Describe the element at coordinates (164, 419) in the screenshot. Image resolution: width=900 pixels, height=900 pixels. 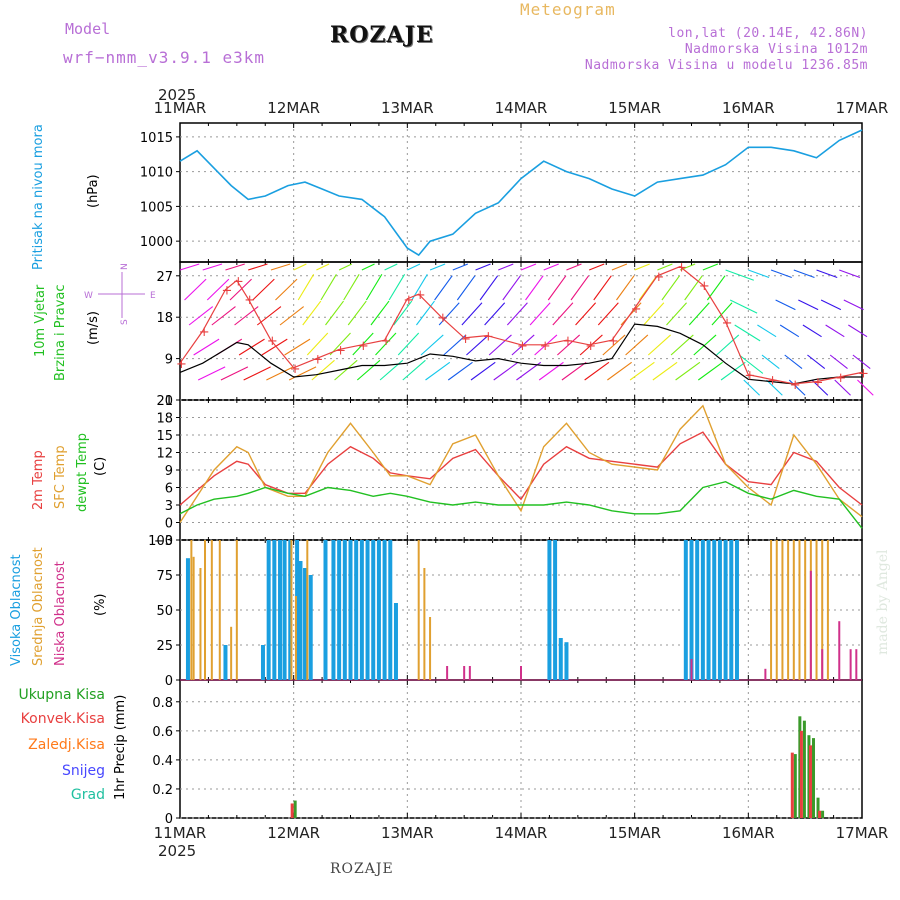
I see `y-tick-label-temp: 18` at that location.